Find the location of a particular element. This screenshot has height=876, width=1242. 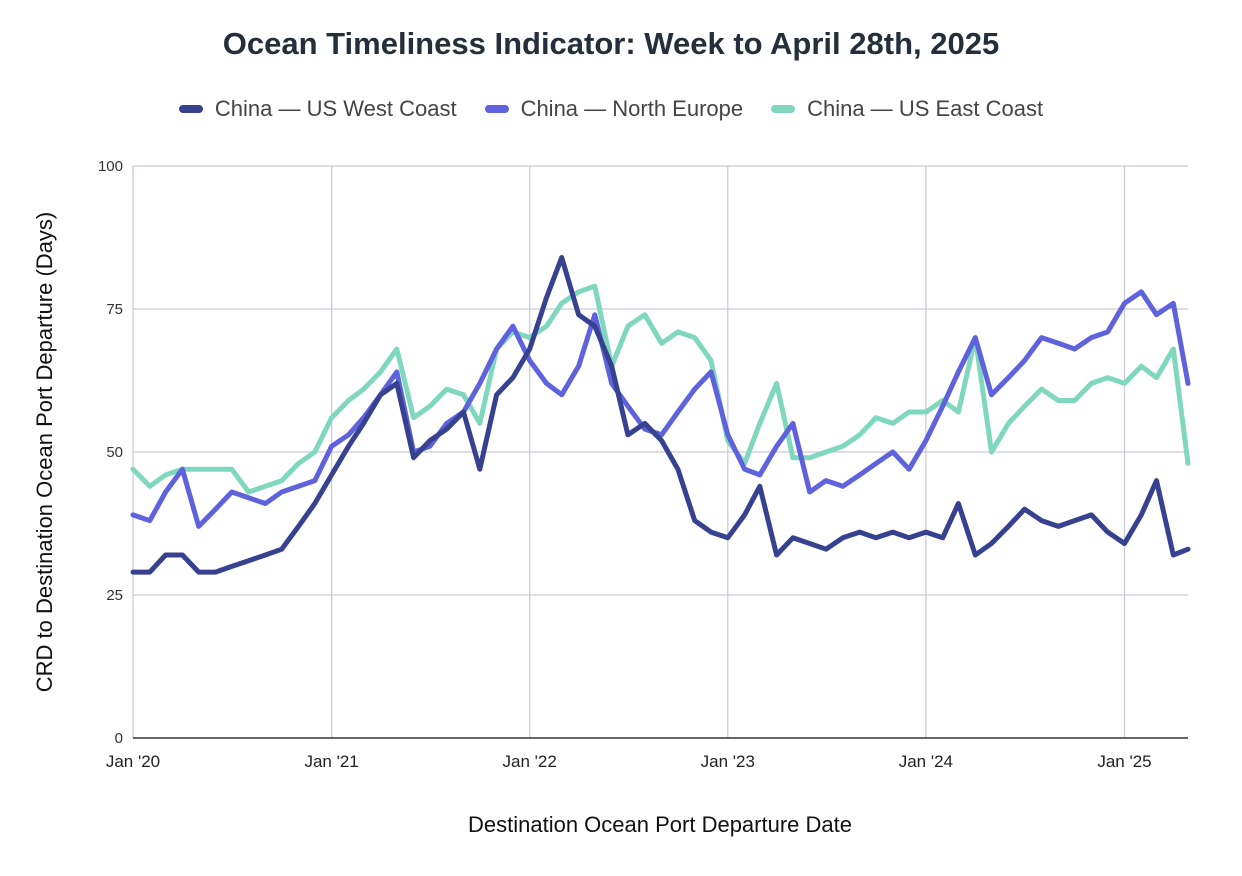

x-tick-label: Jan '20 is located at coordinates (133, 761).